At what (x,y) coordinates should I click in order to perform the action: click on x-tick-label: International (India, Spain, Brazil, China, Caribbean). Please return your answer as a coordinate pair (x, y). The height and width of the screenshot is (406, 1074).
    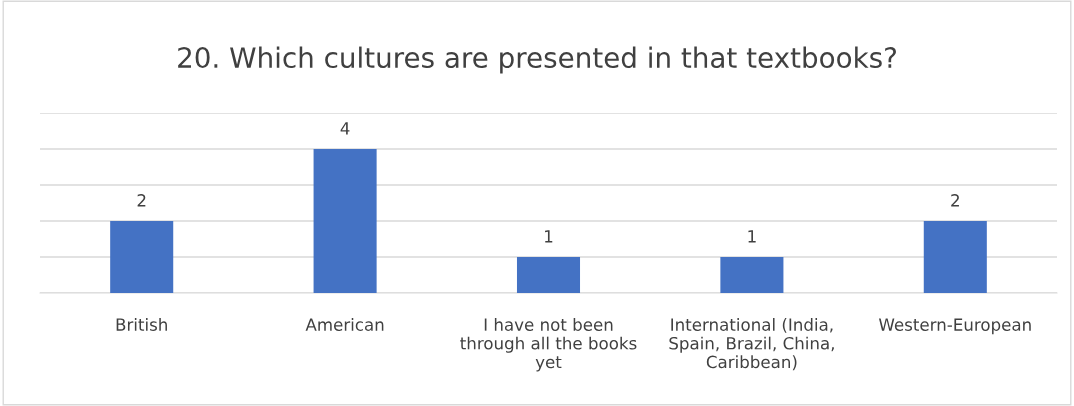
    Looking at the image, I should click on (751, 344).